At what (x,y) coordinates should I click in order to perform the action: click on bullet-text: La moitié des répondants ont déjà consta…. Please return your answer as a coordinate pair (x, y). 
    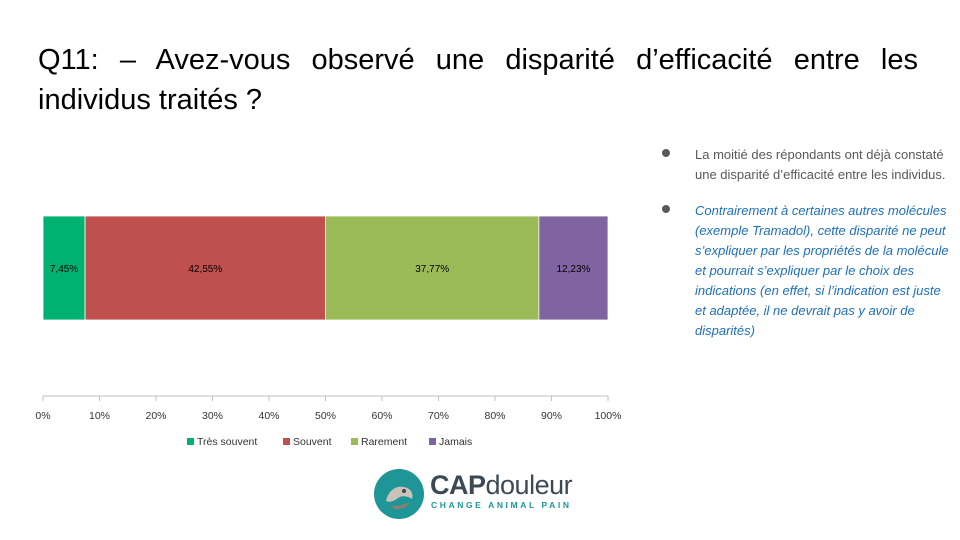
    Looking at the image, I should click on (820, 164).